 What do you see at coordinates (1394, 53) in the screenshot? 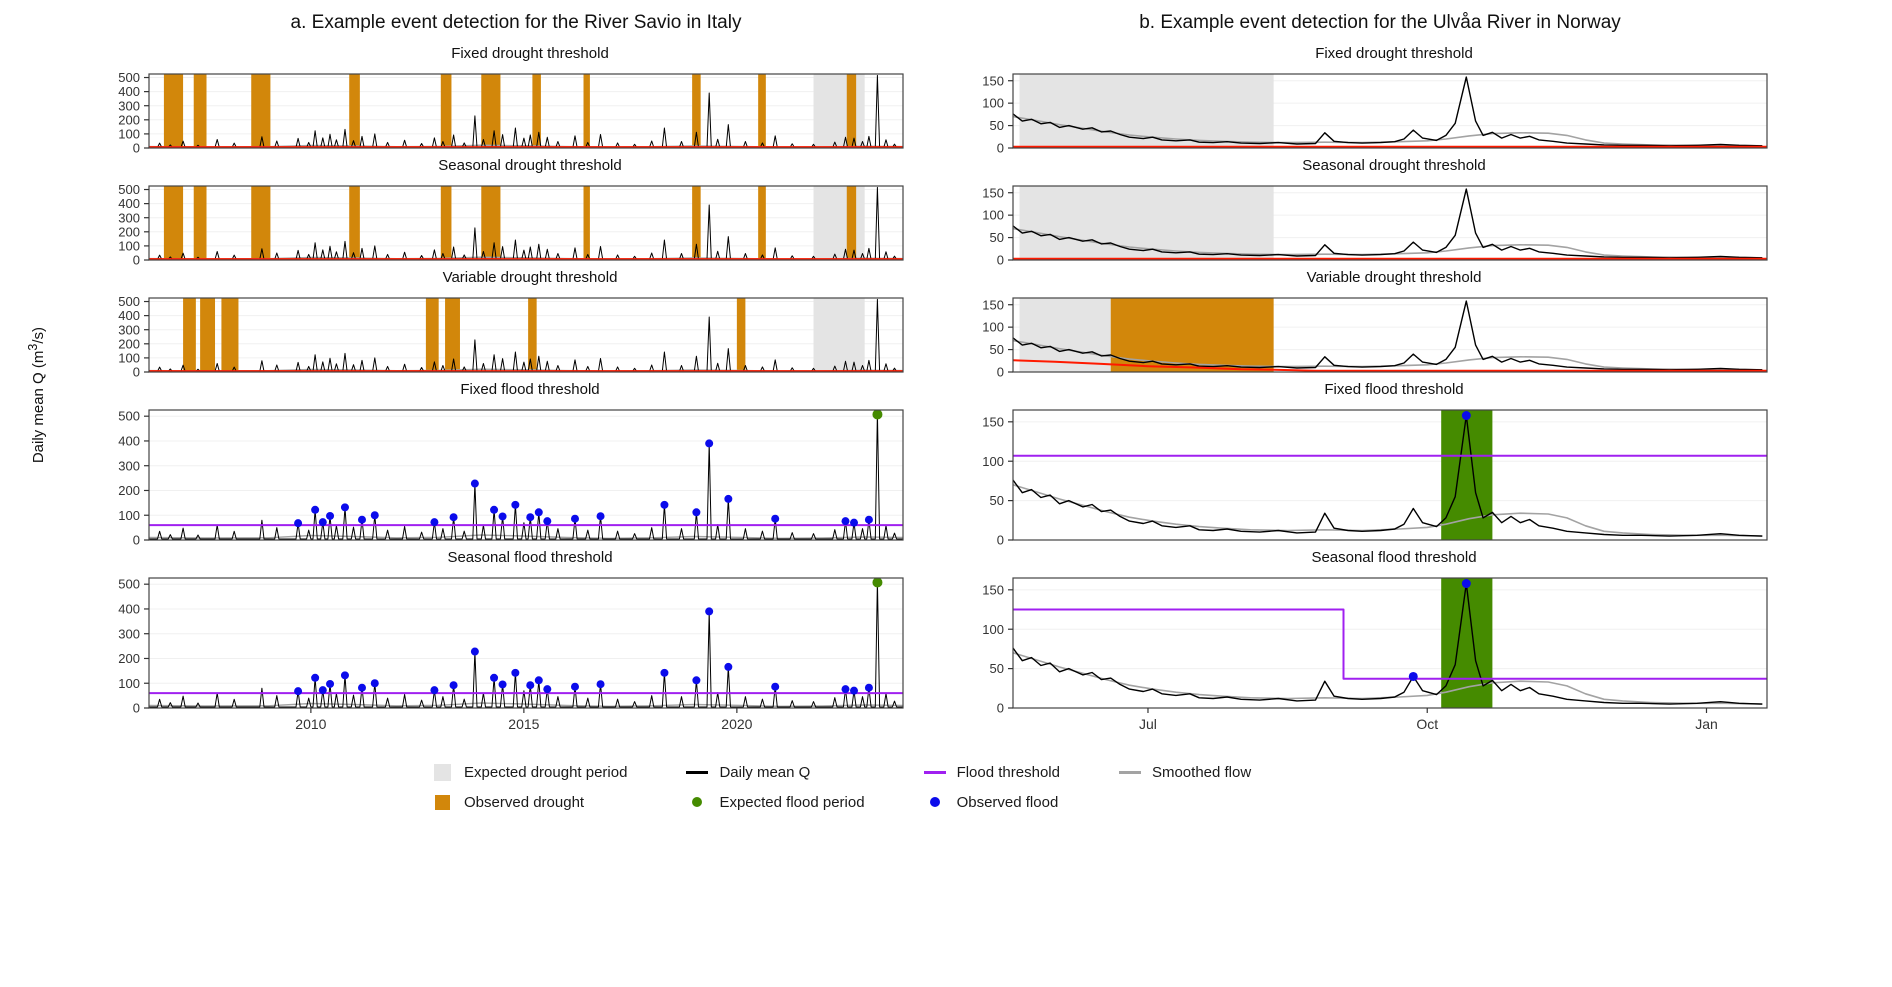
I see `subplot-title-b1: Fixed drought threshold` at bounding box center [1394, 53].